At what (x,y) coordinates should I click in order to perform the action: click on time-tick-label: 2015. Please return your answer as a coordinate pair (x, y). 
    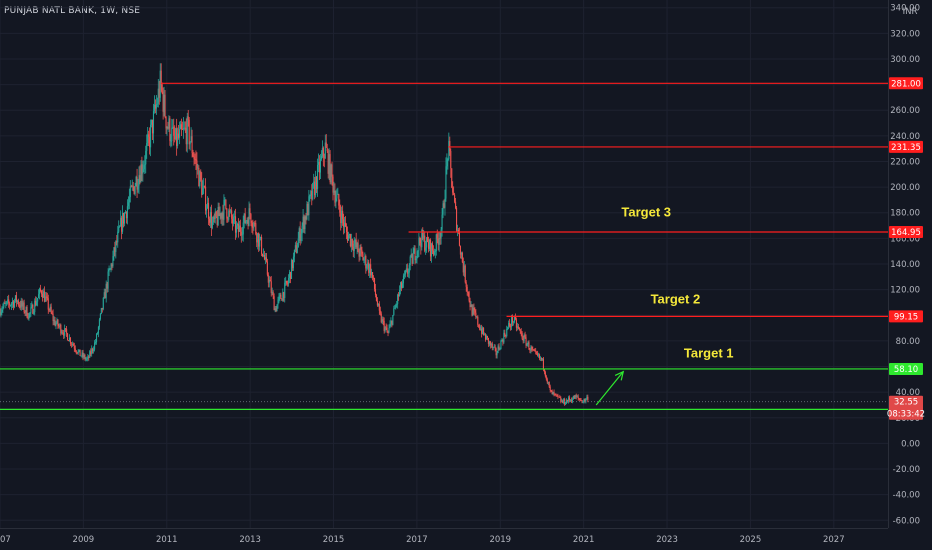
    Looking at the image, I should click on (334, 540).